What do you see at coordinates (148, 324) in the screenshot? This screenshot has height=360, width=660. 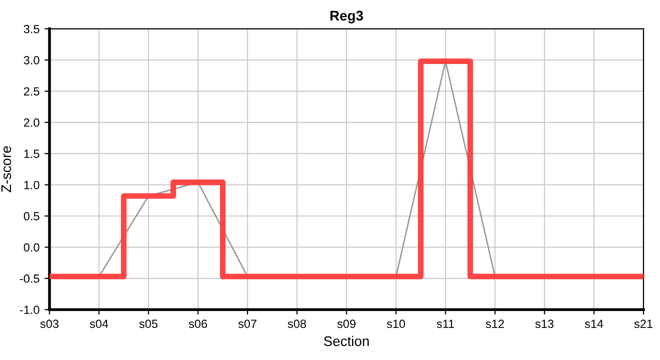 I see `x-tick-label: s05` at bounding box center [148, 324].